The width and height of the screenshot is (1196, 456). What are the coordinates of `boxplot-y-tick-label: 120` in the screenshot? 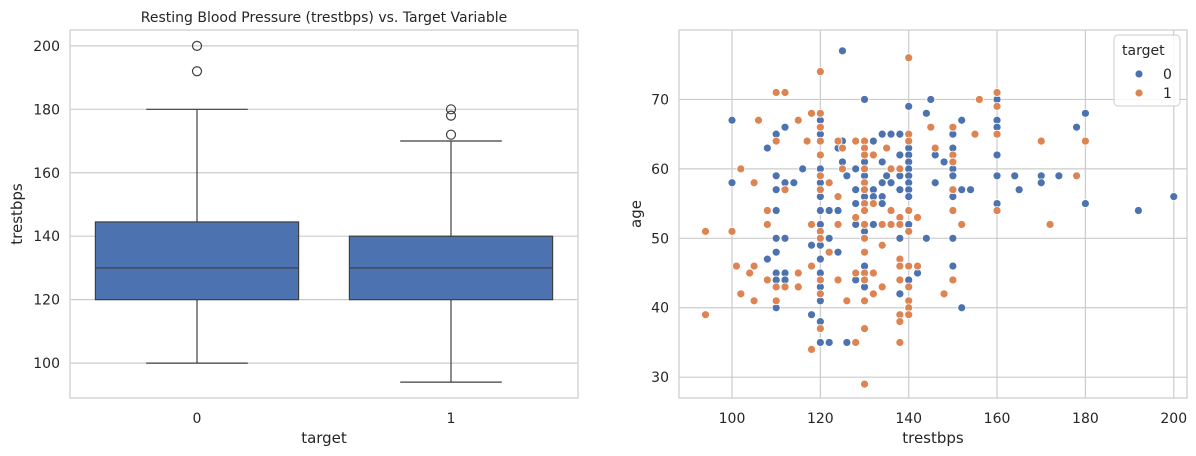 It's located at (46, 301).